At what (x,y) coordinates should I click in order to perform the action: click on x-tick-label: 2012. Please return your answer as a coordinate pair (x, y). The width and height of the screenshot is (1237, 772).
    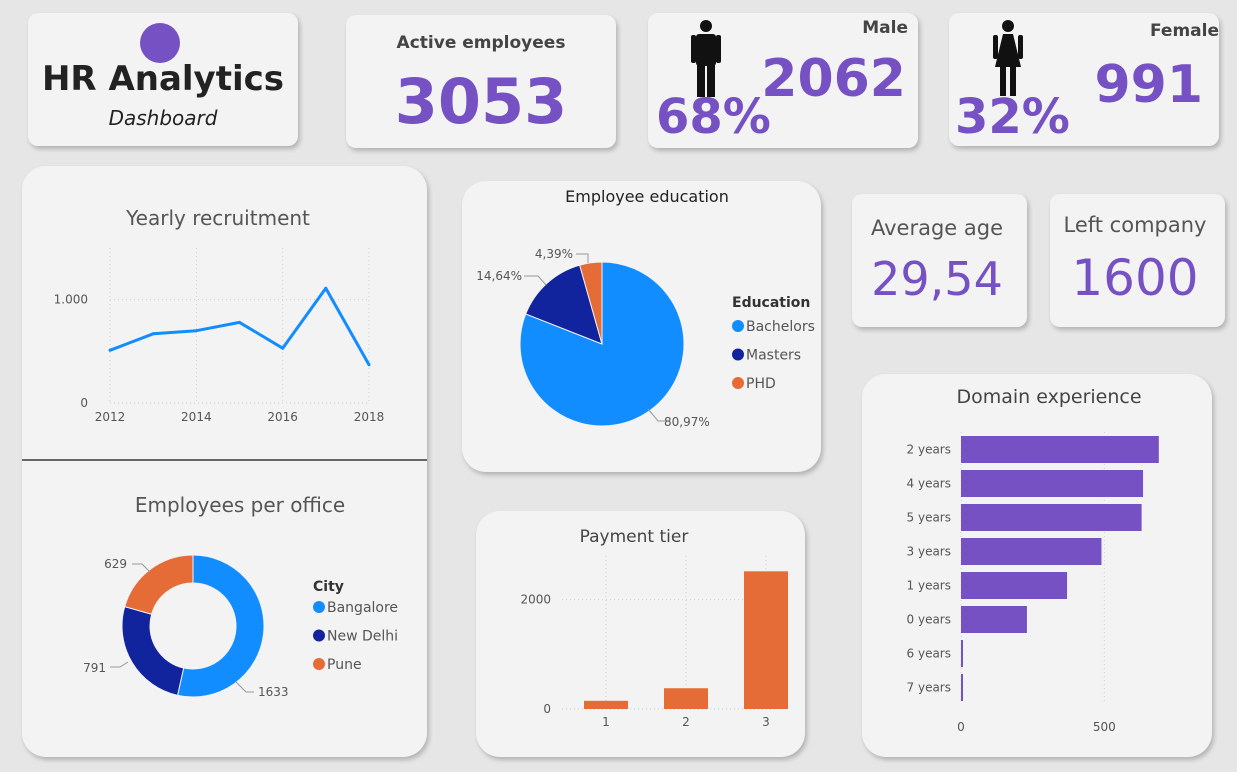
    Looking at the image, I should click on (110, 417).